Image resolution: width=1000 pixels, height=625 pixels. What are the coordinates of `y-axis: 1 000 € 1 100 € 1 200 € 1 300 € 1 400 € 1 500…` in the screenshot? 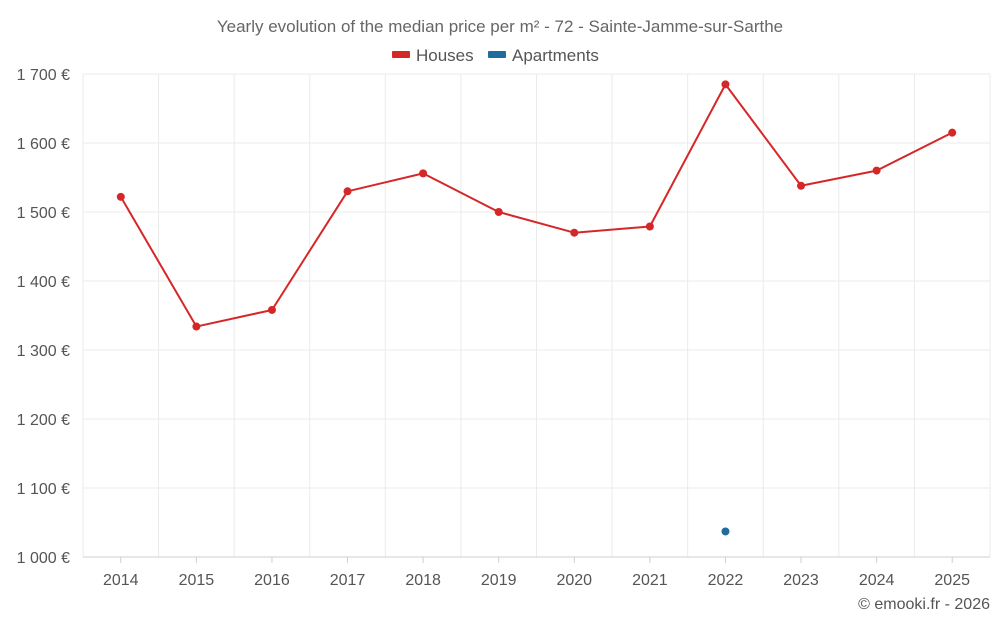 It's located at (43, 317).